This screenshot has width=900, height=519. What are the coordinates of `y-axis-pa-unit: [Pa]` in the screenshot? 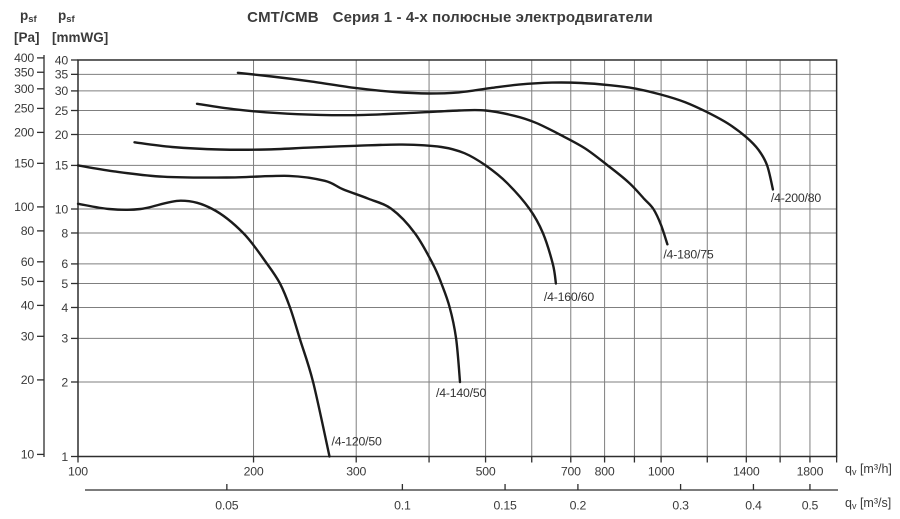 It's located at (27, 37).